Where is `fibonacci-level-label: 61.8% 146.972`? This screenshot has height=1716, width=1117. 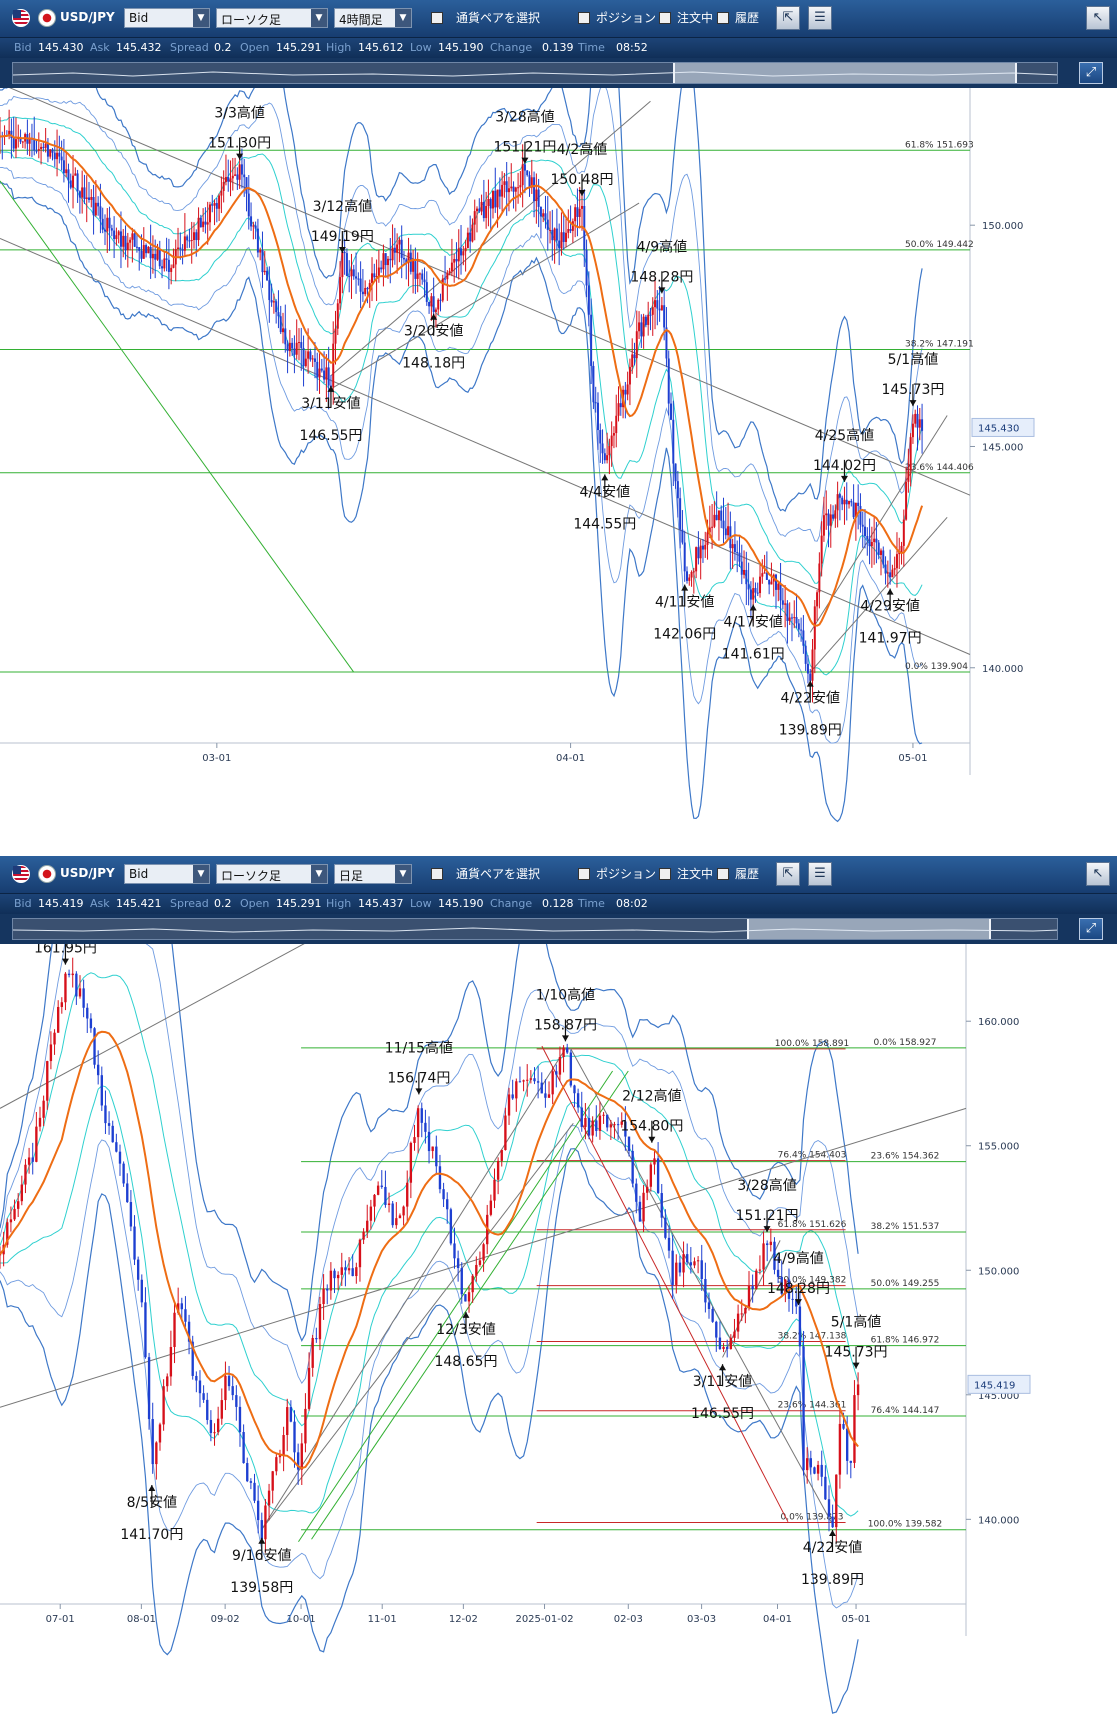 fibonacci-level-label: 61.8% 146.972 is located at coordinates (905, 1341).